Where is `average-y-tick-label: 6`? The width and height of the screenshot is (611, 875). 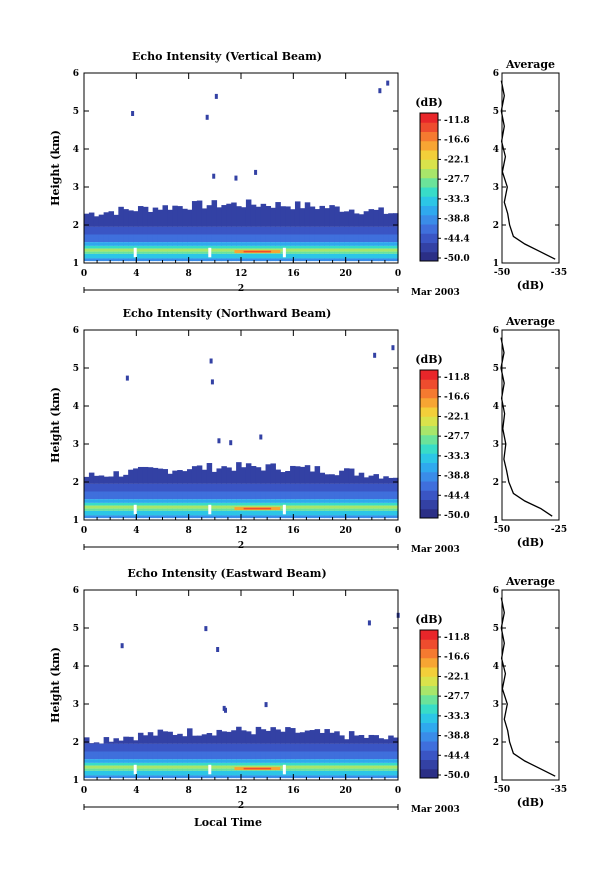 average-y-tick-label: 6 is located at coordinates (496, 591).